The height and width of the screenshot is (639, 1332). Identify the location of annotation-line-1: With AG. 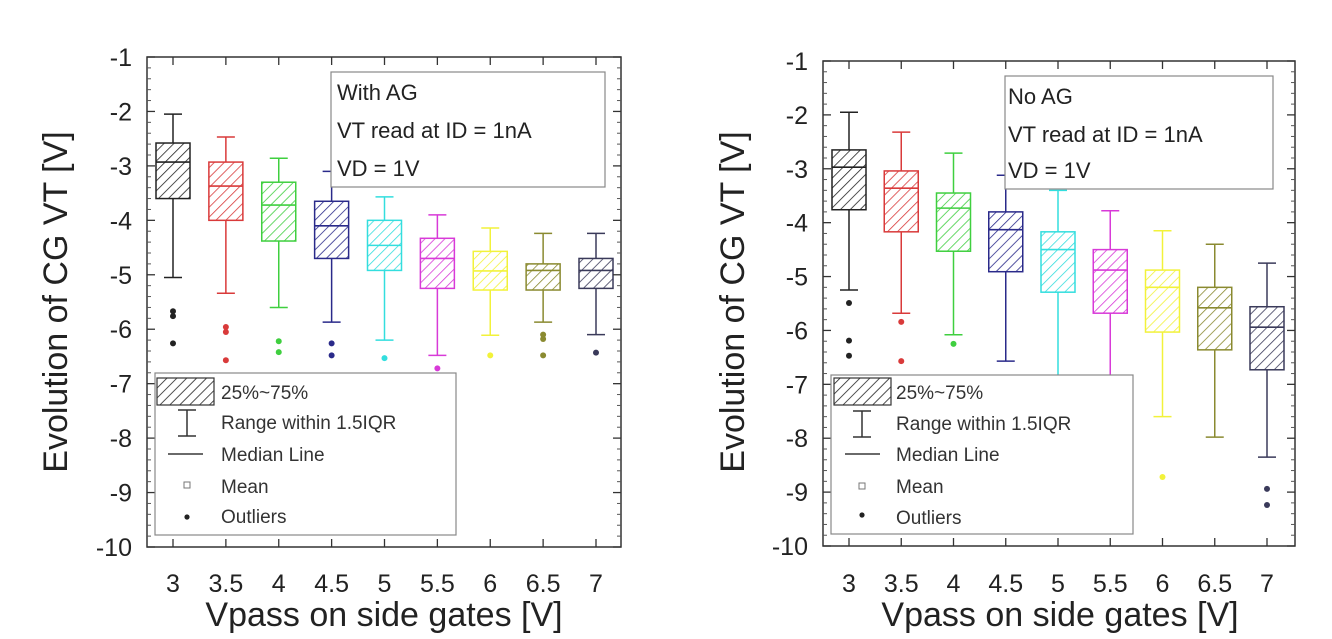
(377, 92).